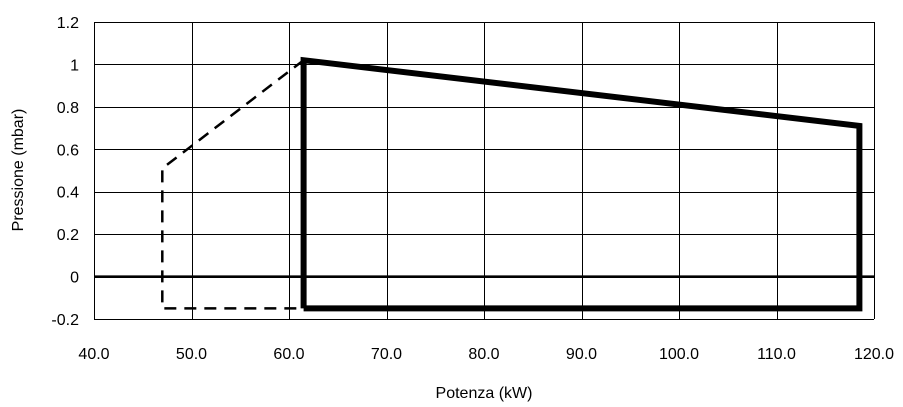 Image resolution: width=903 pixels, height=407 pixels. I want to click on x-tick-label: 80.0, so click(483, 354).